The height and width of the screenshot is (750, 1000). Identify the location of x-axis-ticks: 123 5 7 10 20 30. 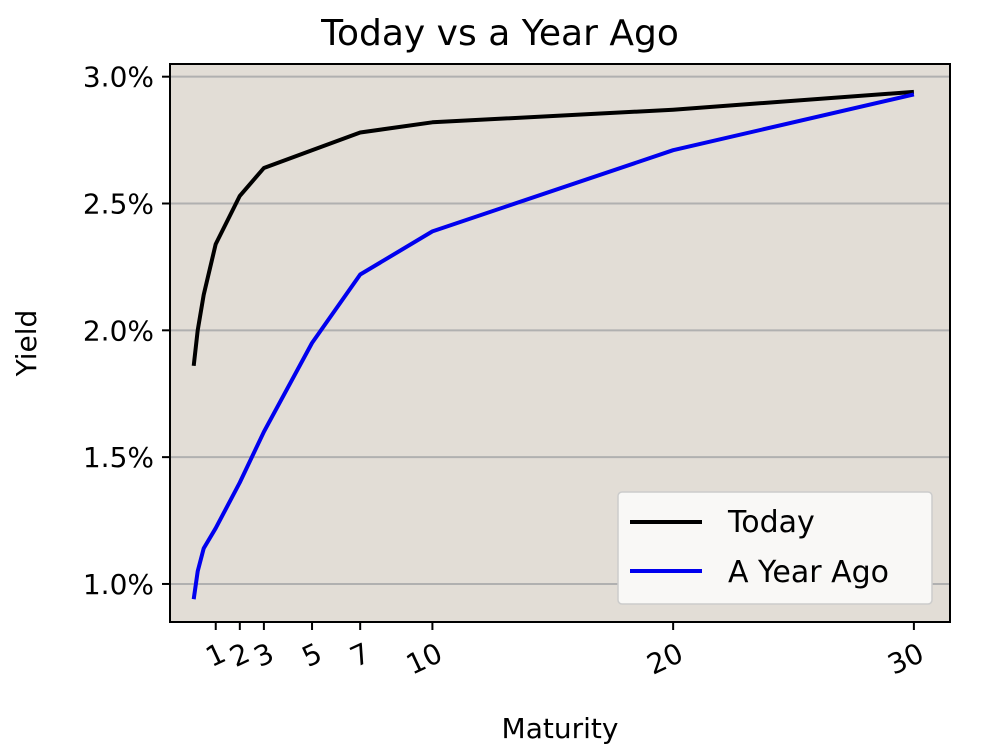
(565, 651).